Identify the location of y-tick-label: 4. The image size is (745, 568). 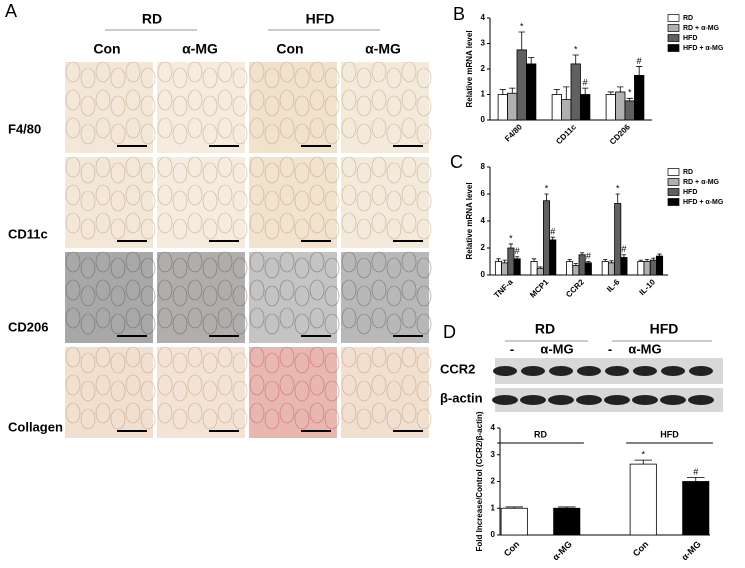
(483, 17).